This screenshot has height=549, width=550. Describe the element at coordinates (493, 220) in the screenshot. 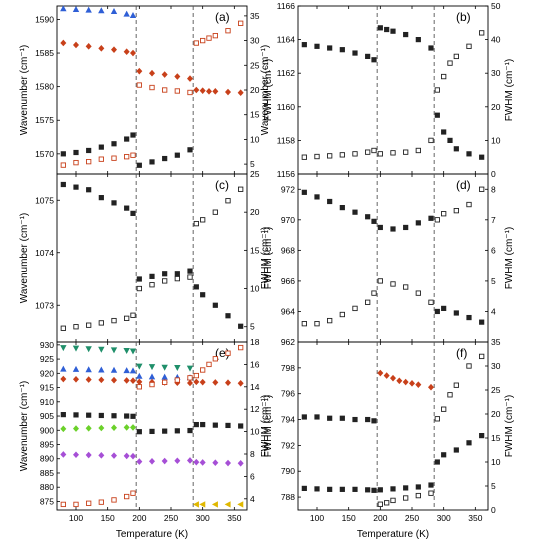

I see `y-right-tick-label: 7` at that location.